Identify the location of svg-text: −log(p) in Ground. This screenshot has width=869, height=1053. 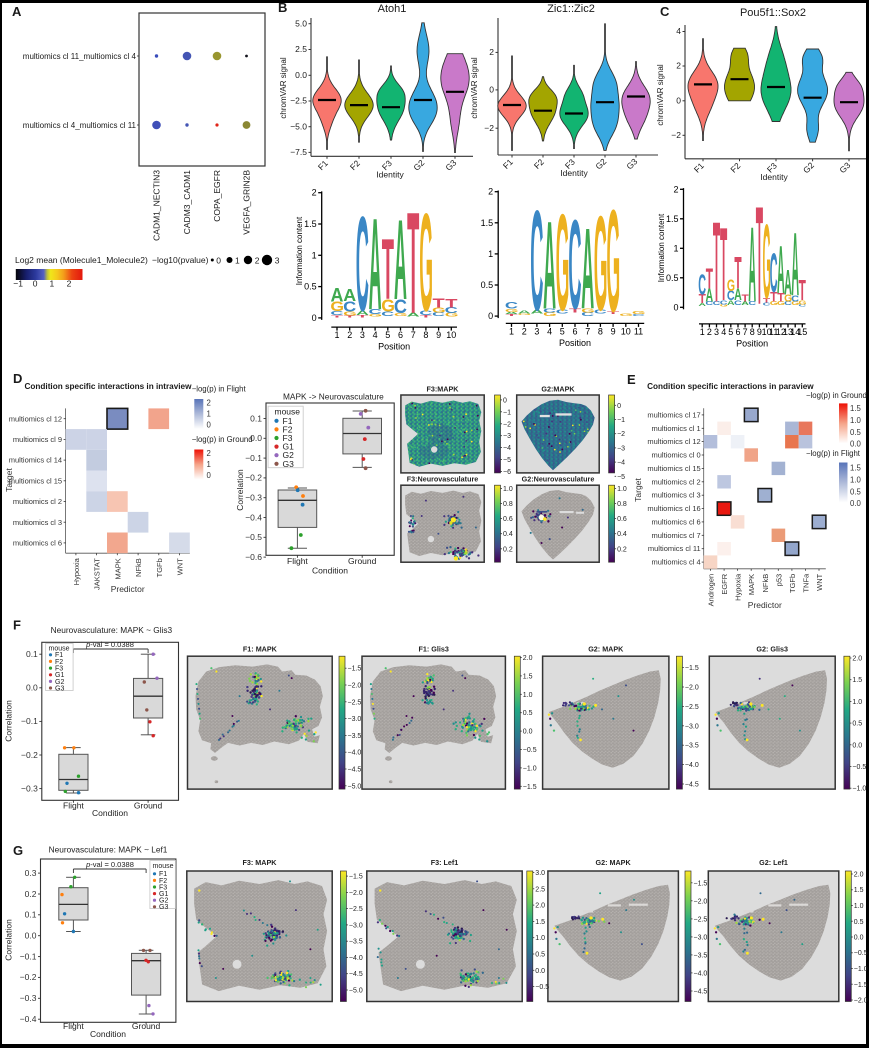
(836, 395).